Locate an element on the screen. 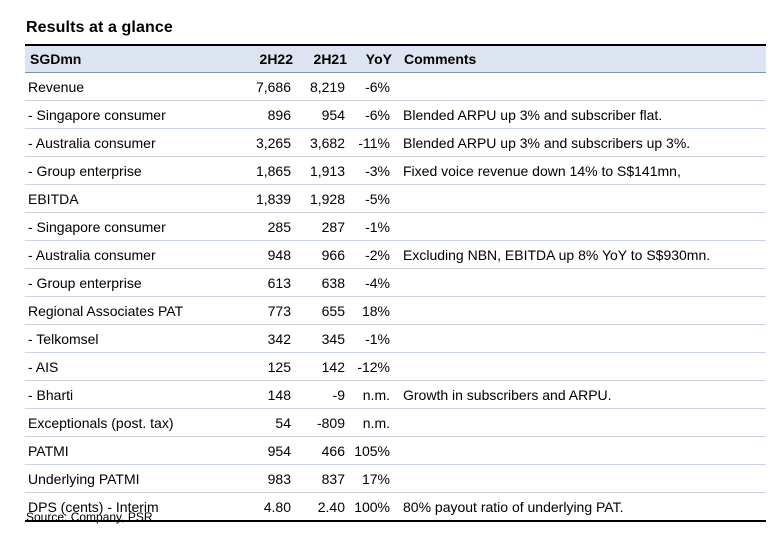 Image resolution: width=779 pixels, height=533 pixels. value-2h22: 7,686 is located at coordinates (273, 86).